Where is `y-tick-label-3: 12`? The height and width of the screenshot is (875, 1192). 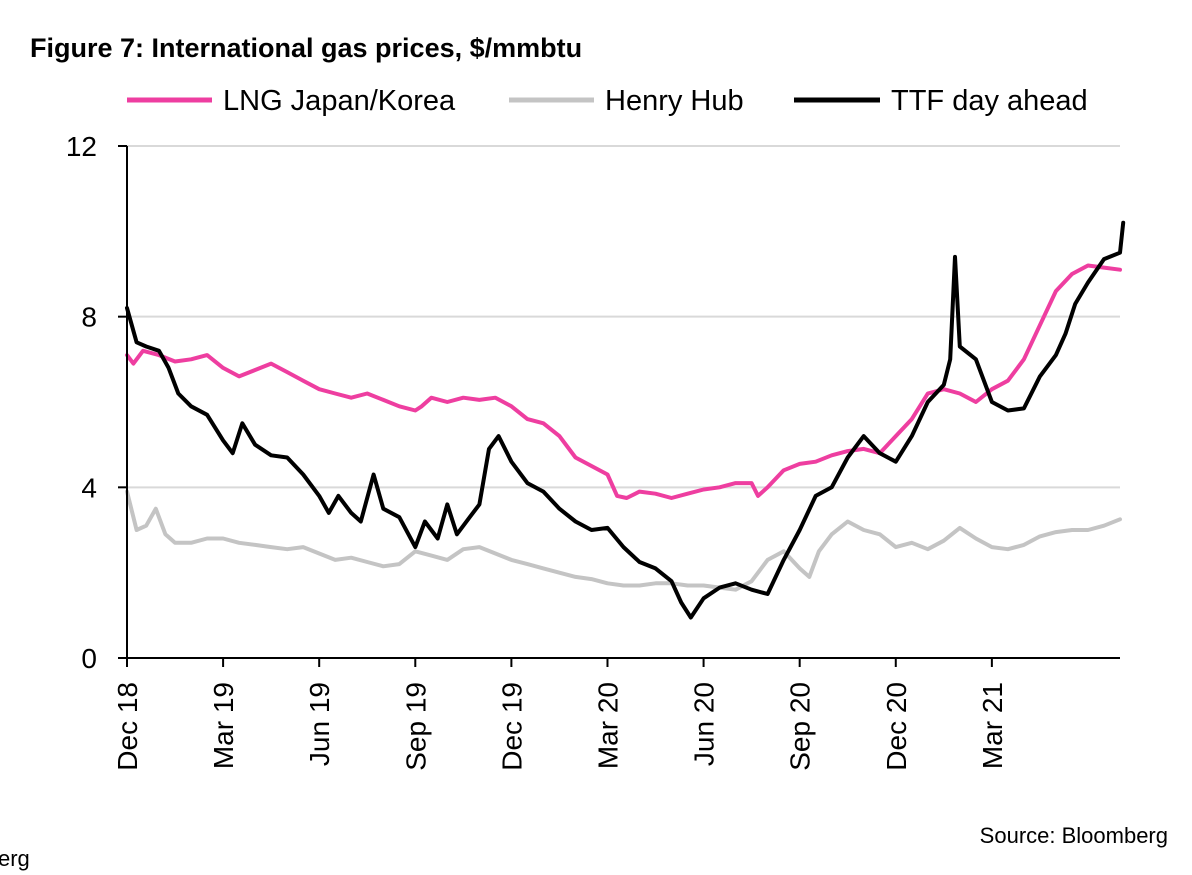
y-tick-label-3: 12 is located at coordinates (81, 146).